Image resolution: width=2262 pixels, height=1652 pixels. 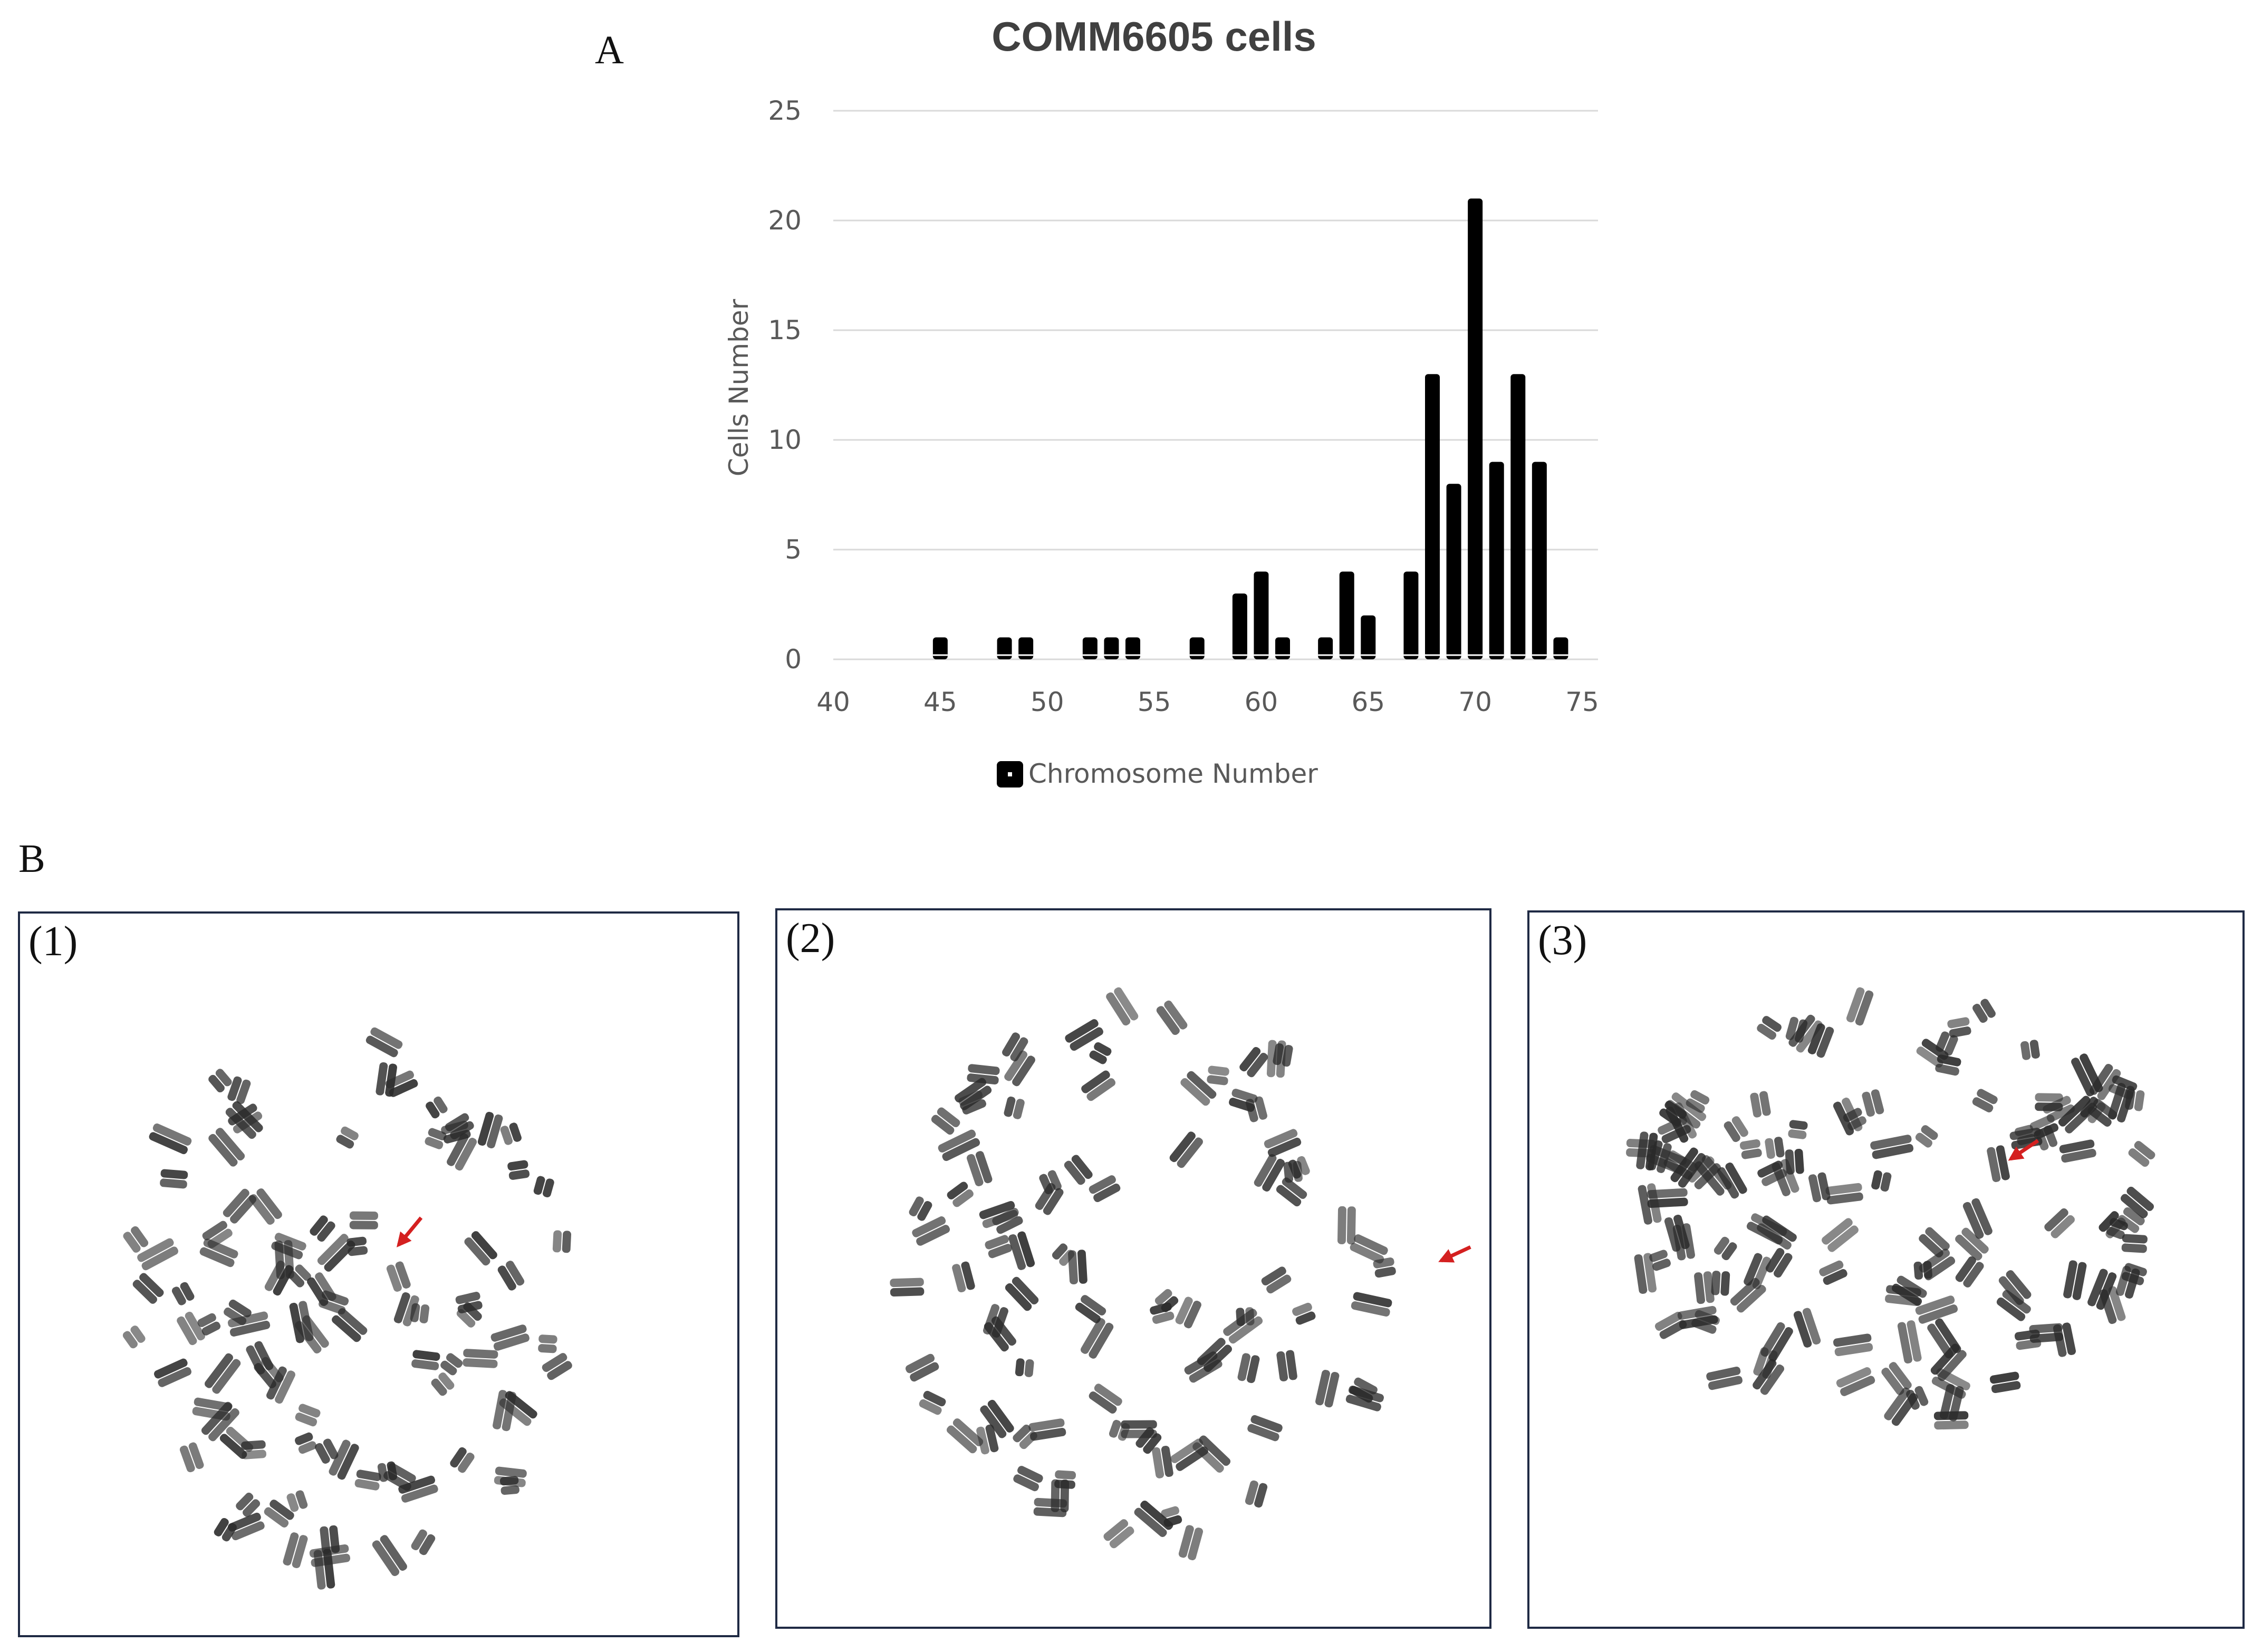 What do you see at coordinates (609, 50) in the screenshot?
I see `panel-a-label: A` at bounding box center [609, 50].